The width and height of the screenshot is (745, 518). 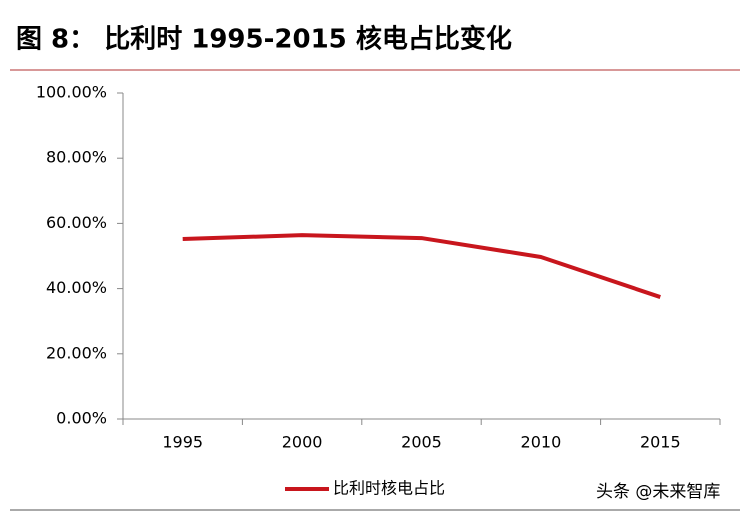 What do you see at coordinates (76, 222) in the screenshot?
I see `y-tick-label: 60.00%` at bounding box center [76, 222].